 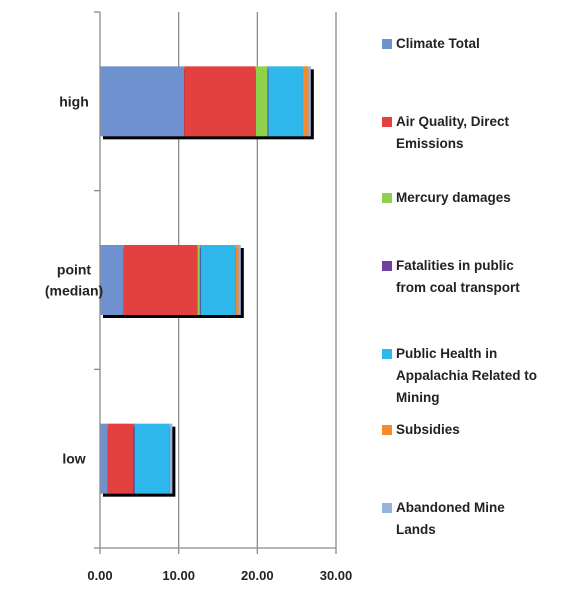 What do you see at coordinates (416, 529) in the screenshot?
I see `legend-label: Lands` at bounding box center [416, 529].